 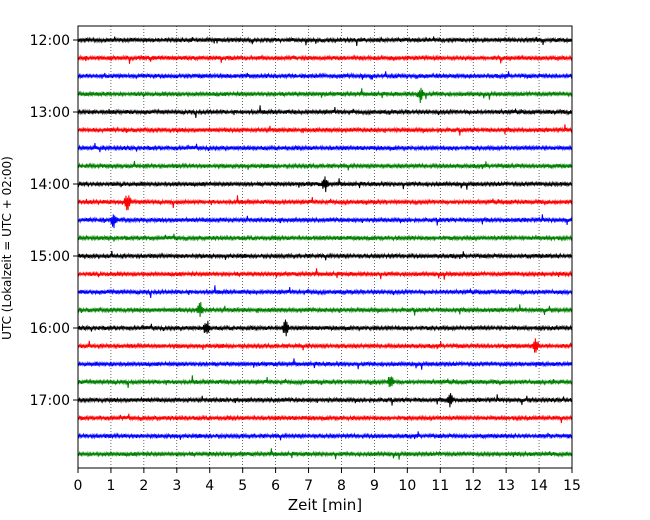 What do you see at coordinates (50, 41) in the screenshot?
I see `y-tick-label: 12:00` at bounding box center [50, 41].